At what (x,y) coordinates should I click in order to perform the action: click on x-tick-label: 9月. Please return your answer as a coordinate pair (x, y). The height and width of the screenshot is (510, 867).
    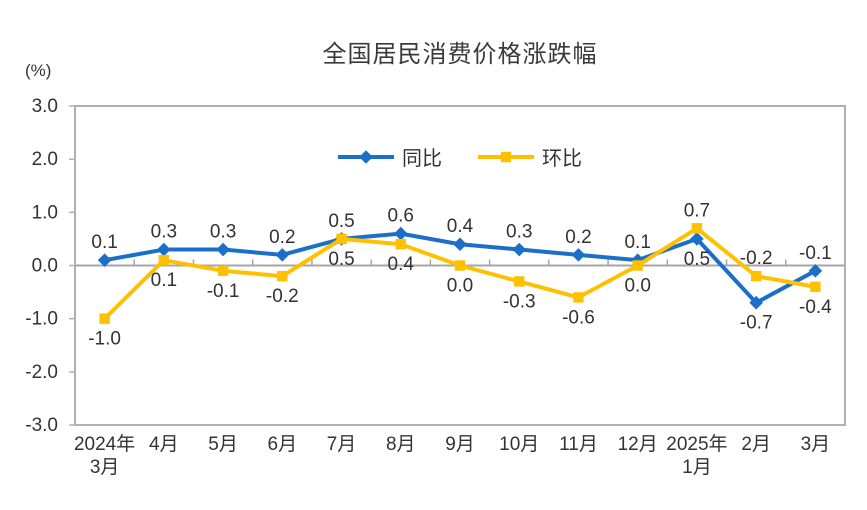
    Looking at the image, I should click on (460, 444).